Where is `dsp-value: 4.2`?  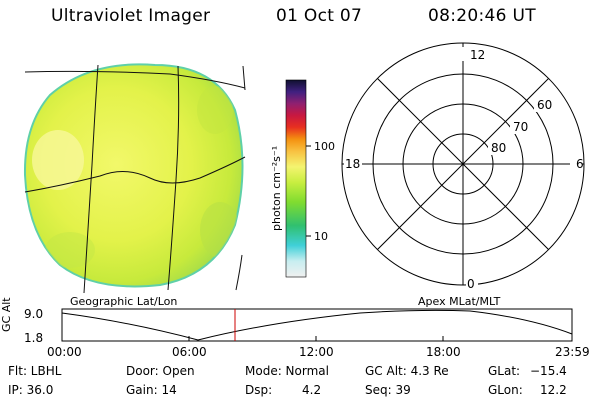 dsp-value: 4.2 is located at coordinates (312, 390).